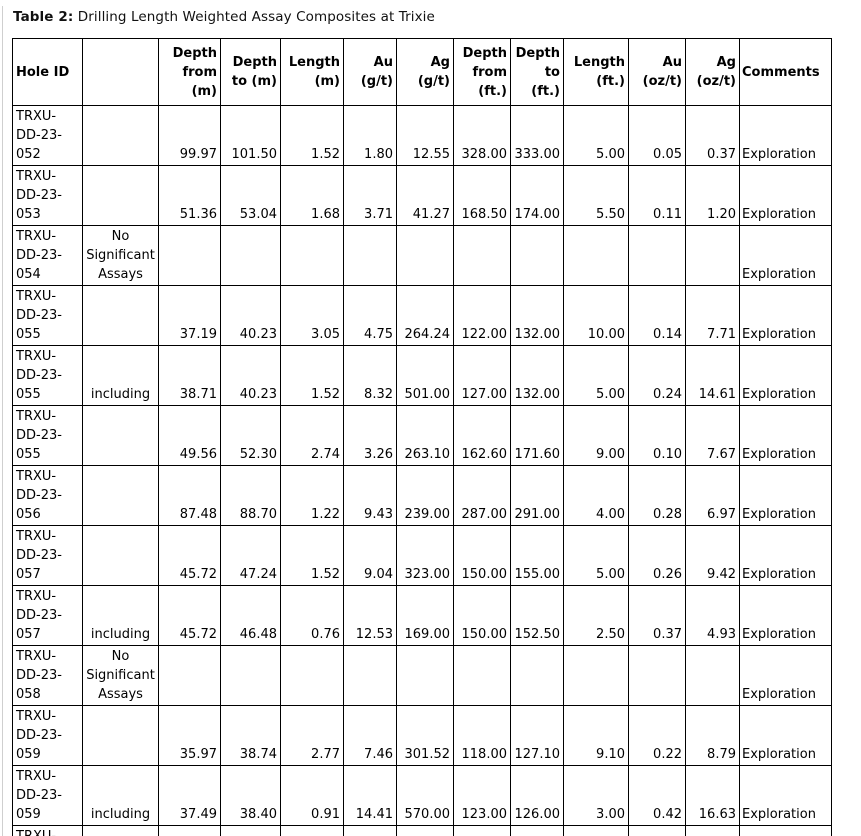 Image resolution: width=861 pixels, height=836 pixels. What do you see at coordinates (537, 315) in the screenshot?
I see `cell-depth-to-ft: 132.00` at bounding box center [537, 315].